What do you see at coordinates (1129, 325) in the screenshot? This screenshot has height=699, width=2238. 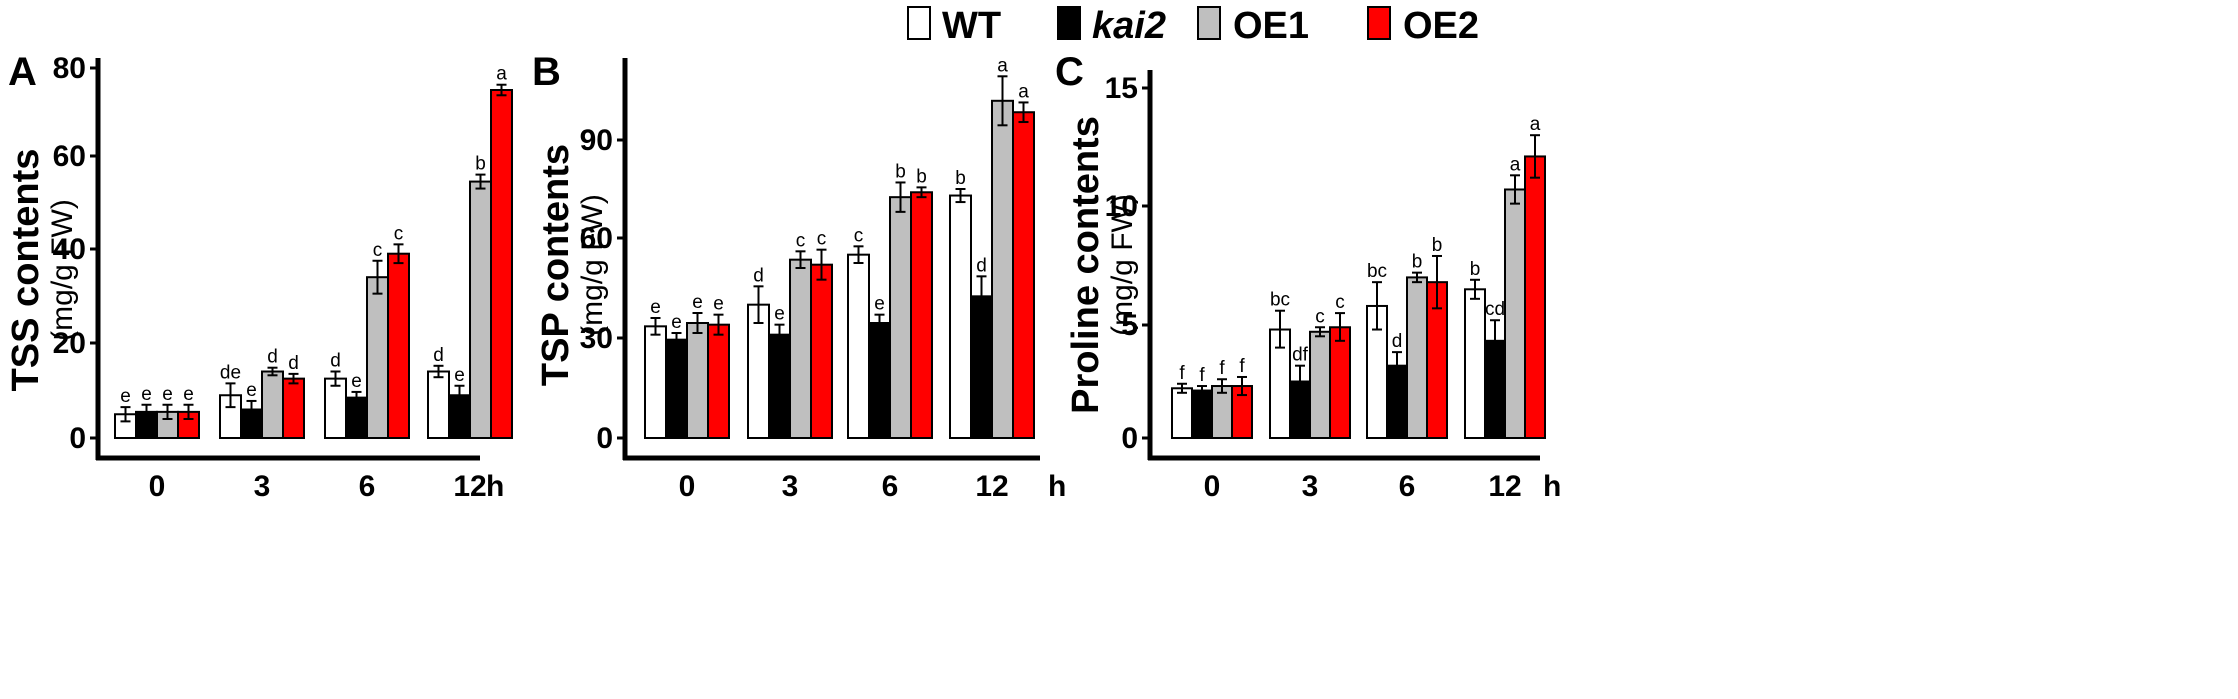 I see `y-tick-label-c: 5` at bounding box center [1129, 325].